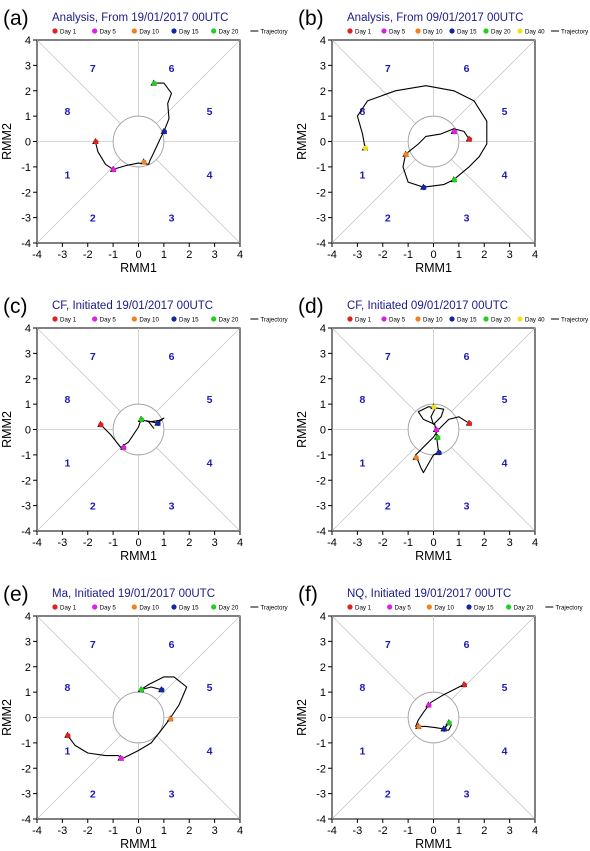 This screenshot has height=851, width=590. I want to click on y-tick-label: 2, so click(28, 668).